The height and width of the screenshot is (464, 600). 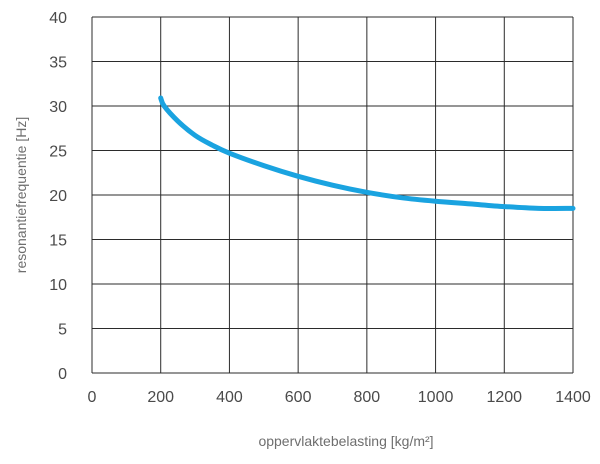 What do you see at coordinates (62, 330) in the screenshot?
I see `y-tick-label: 5` at bounding box center [62, 330].